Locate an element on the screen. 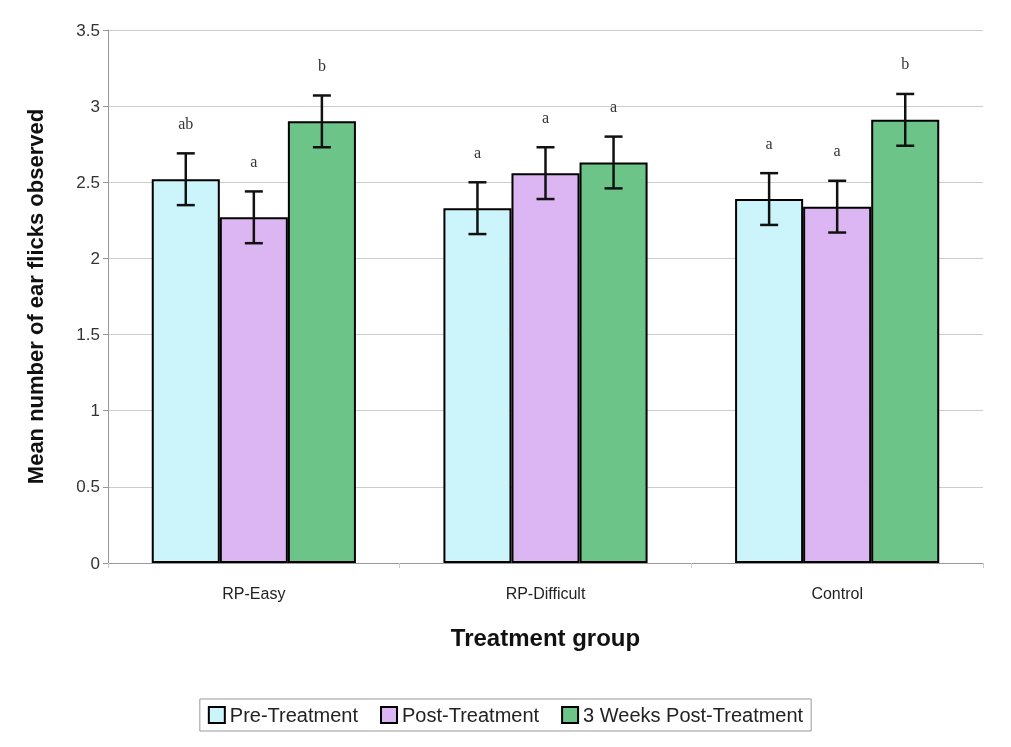 This screenshot has width=1011, height=747. y-tick-label: 2 is located at coordinates (95, 258).